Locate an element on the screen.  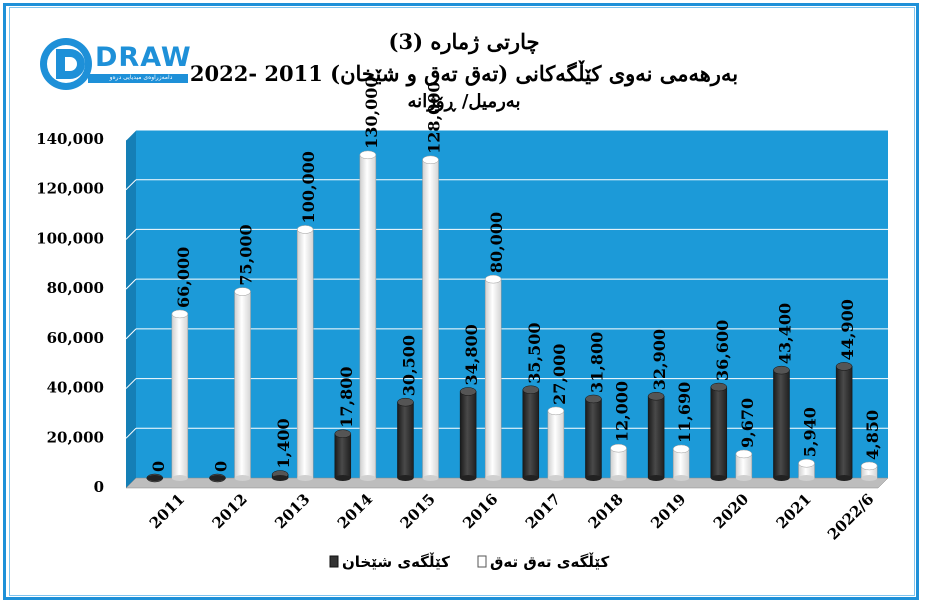
x-tick-label: 2018 is located at coordinates (606, 511).